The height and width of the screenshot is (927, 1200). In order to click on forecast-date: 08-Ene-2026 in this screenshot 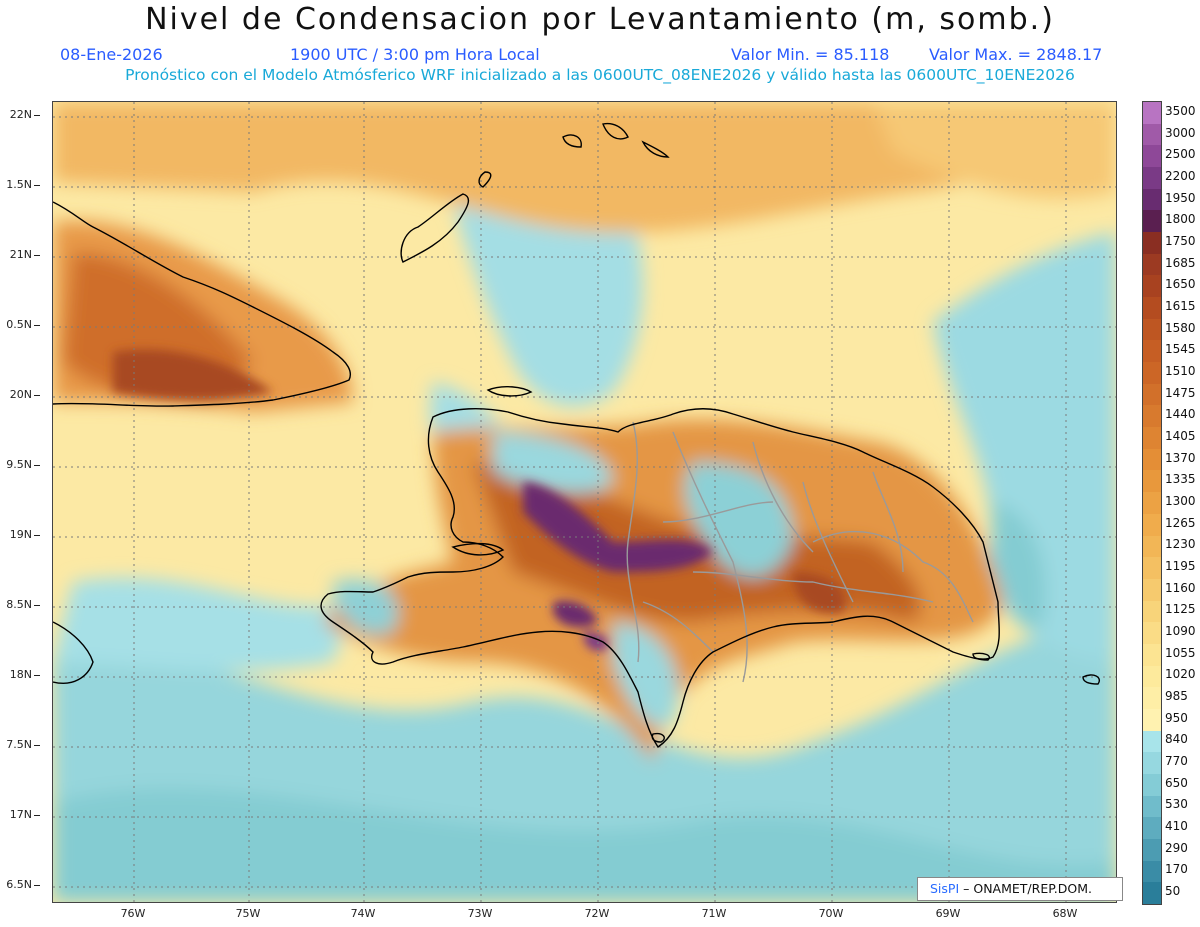, I will do `click(111, 54)`.